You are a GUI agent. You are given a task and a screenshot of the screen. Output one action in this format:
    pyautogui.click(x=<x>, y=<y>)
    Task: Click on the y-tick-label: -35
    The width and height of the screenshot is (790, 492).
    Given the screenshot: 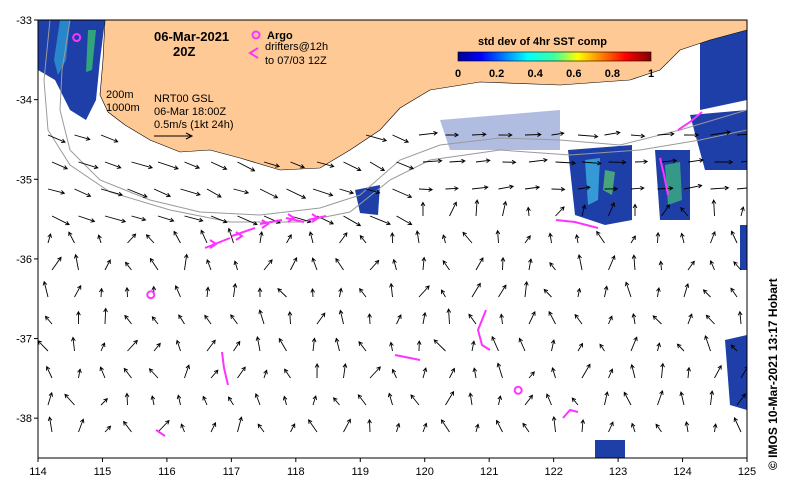 What is the action you would take?
    pyautogui.click(x=24, y=180)
    